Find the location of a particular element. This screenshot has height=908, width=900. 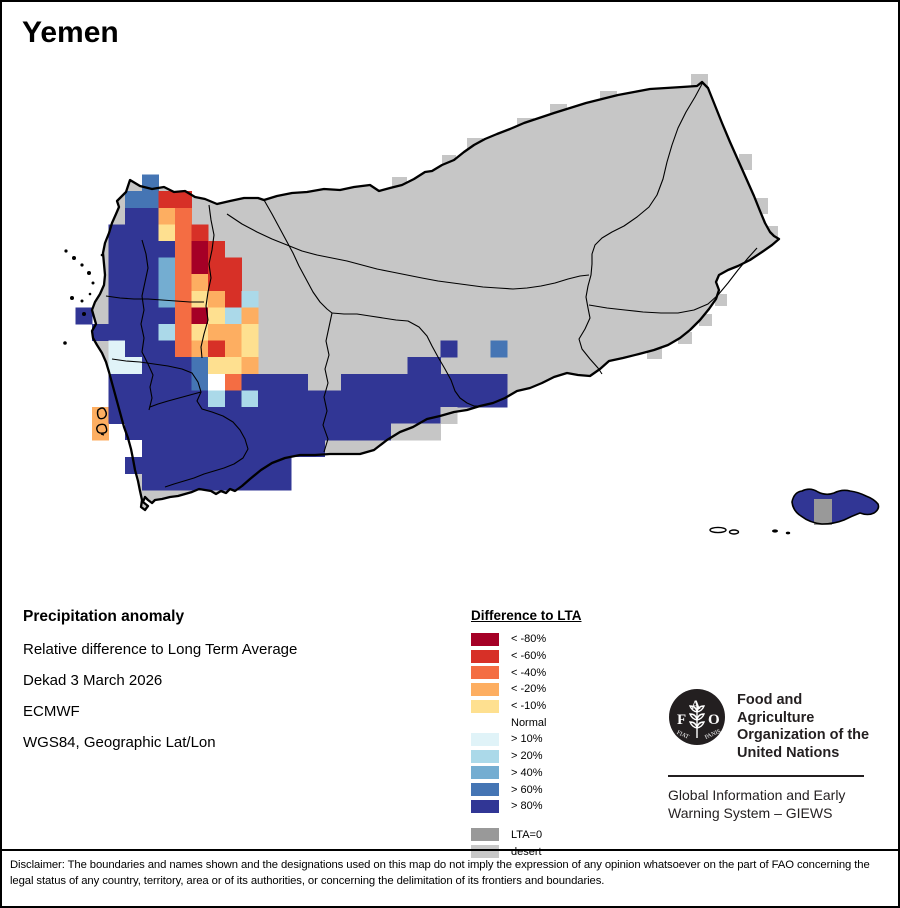

fao-motto-fiat: FIAT is located at coordinates (683, 735).